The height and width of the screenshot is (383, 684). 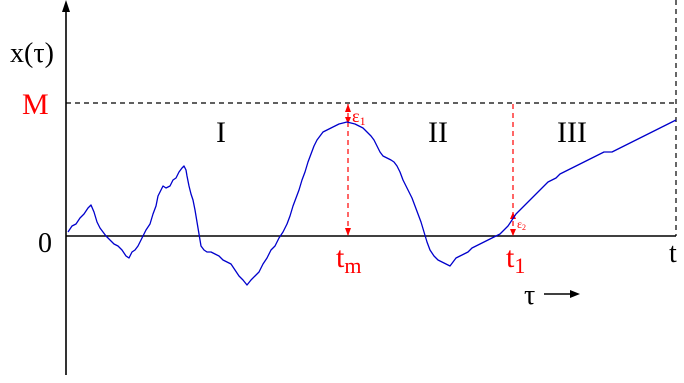 What do you see at coordinates (348, 108) in the screenshot?
I see `eps1-arrow-up` at bounding box center [348, 108].